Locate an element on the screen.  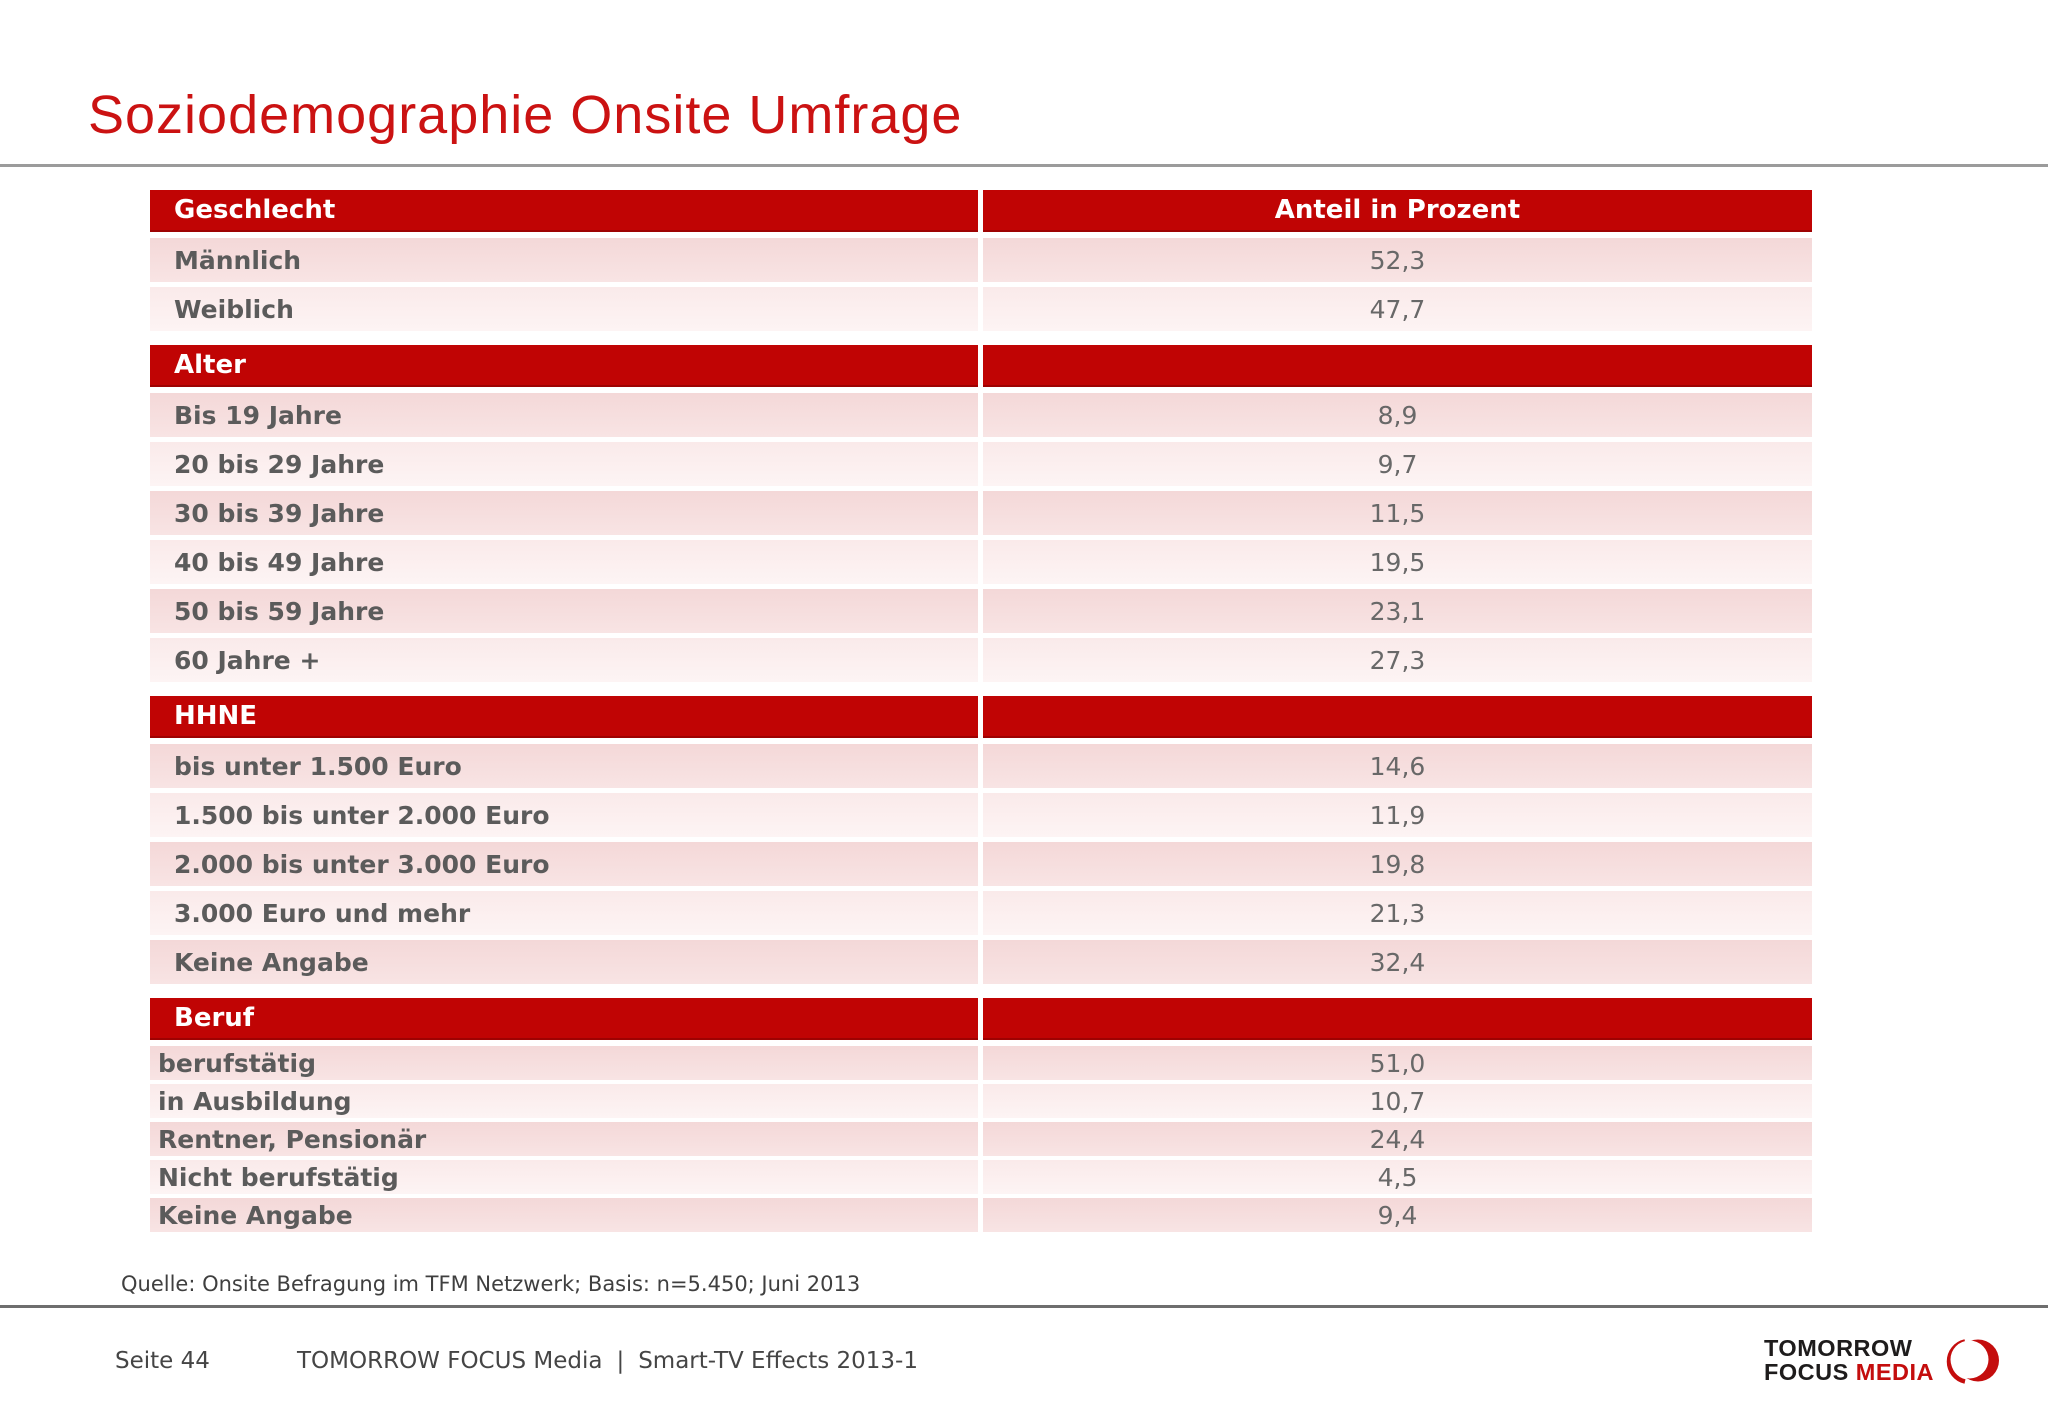
logo-focus-label: FOCUS is located at coordinates (1806, 1372).